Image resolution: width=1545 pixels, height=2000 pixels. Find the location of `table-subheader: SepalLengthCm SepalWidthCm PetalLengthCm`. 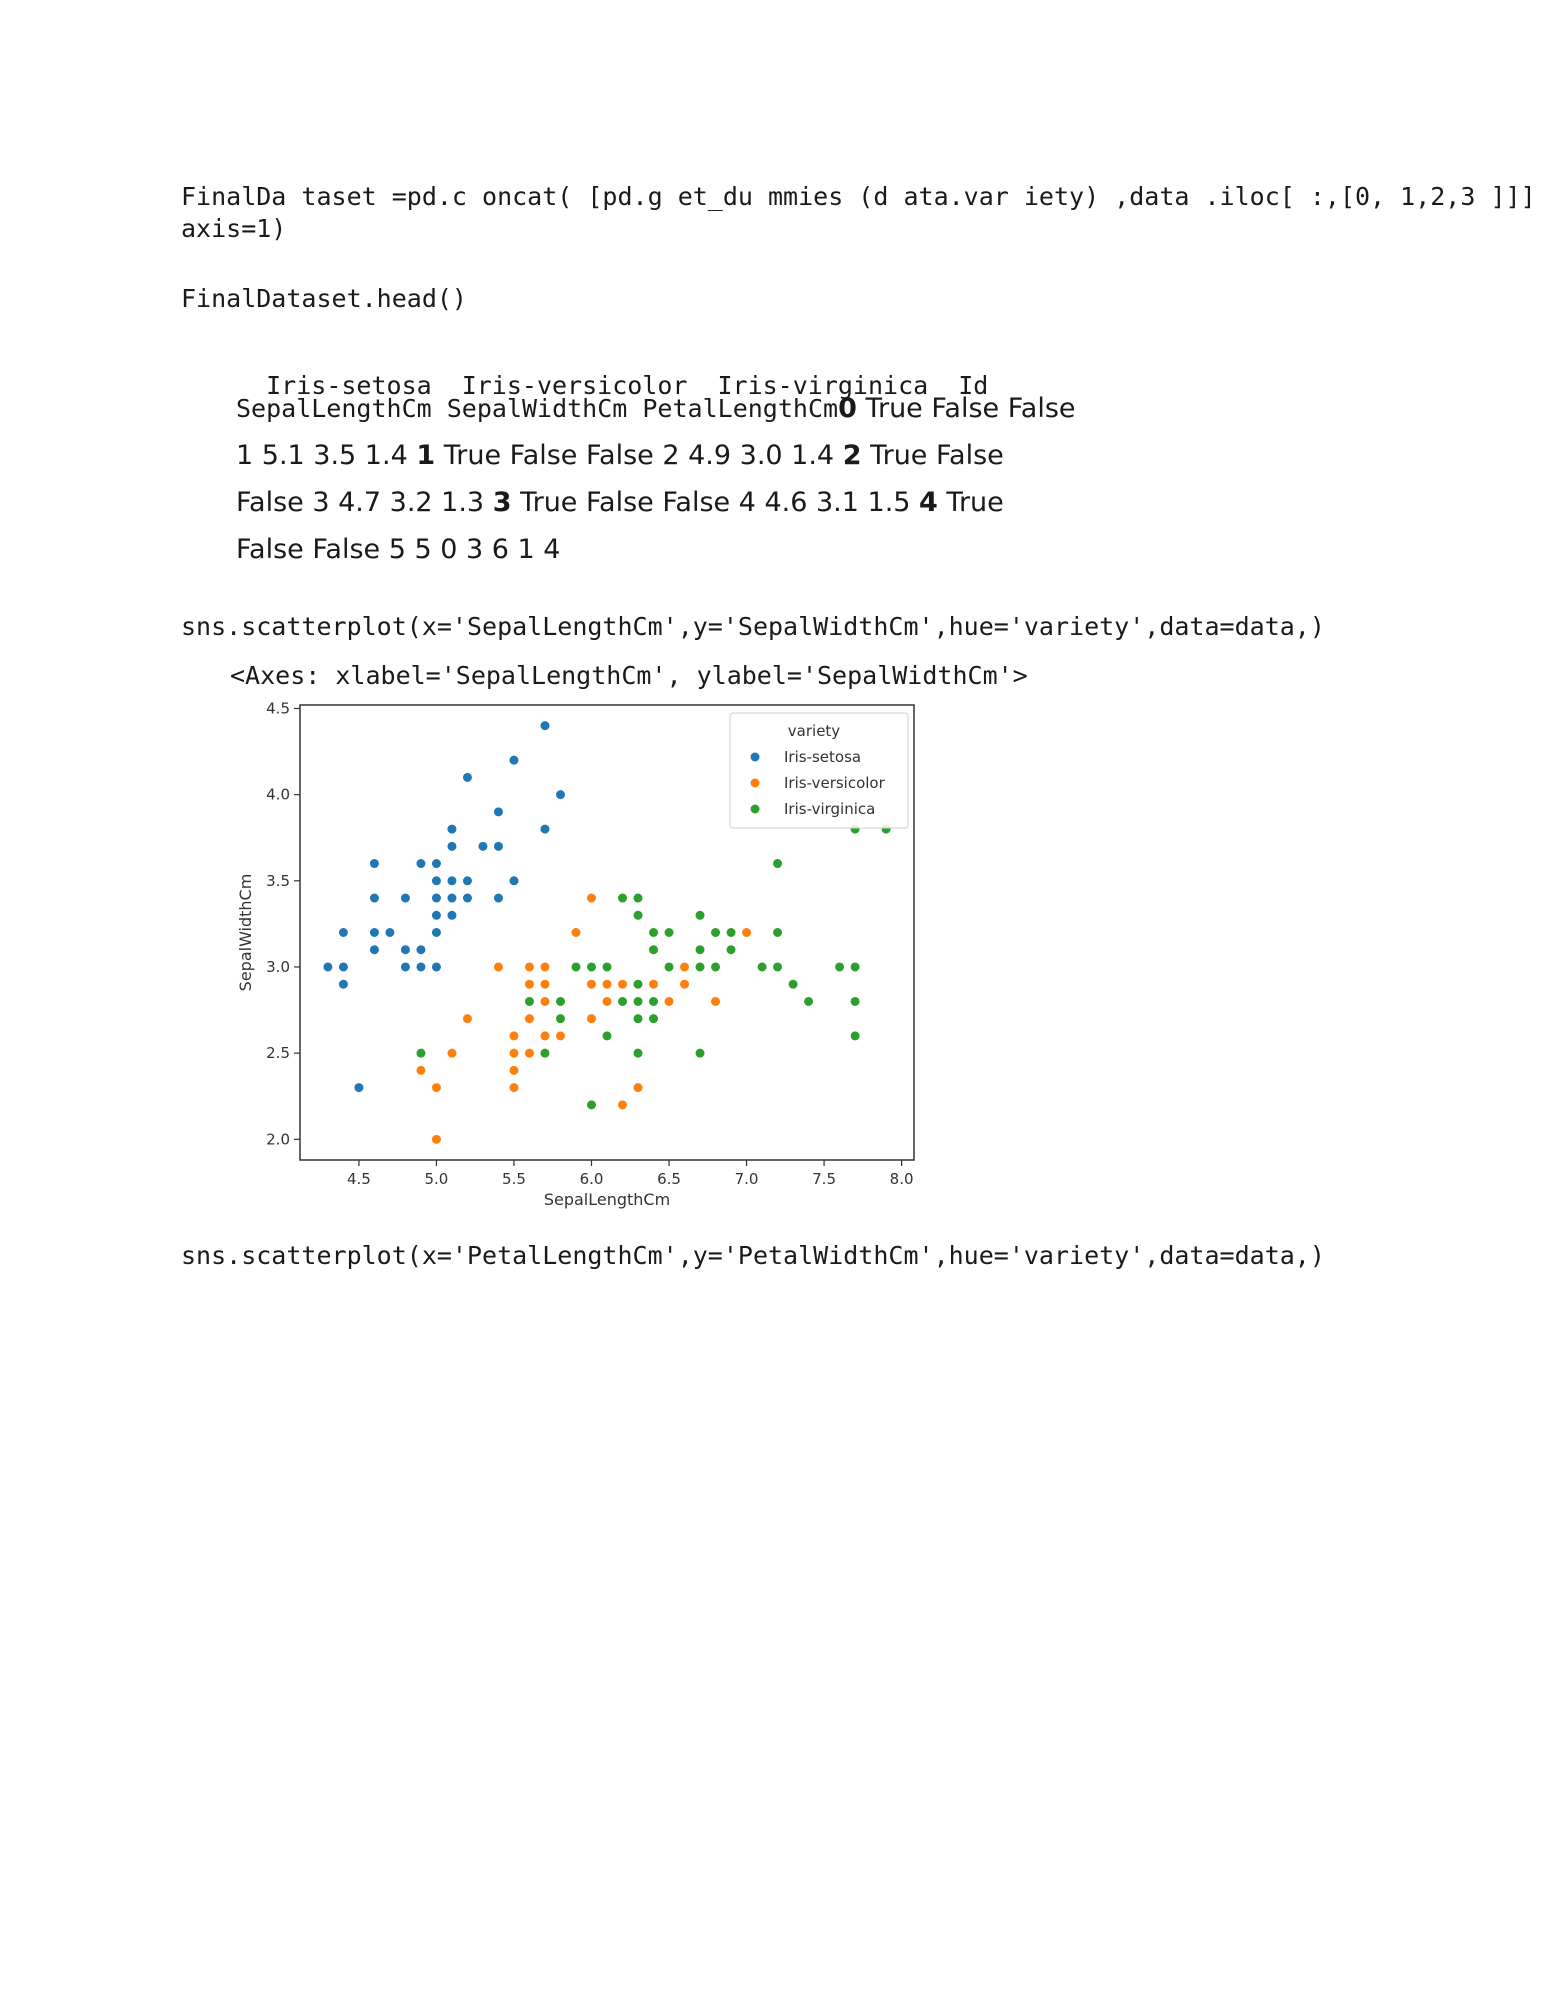

table-subheader: SepalLengthCm SepalWidthCm PetalLengthCm is located at coordinates (537, 408).